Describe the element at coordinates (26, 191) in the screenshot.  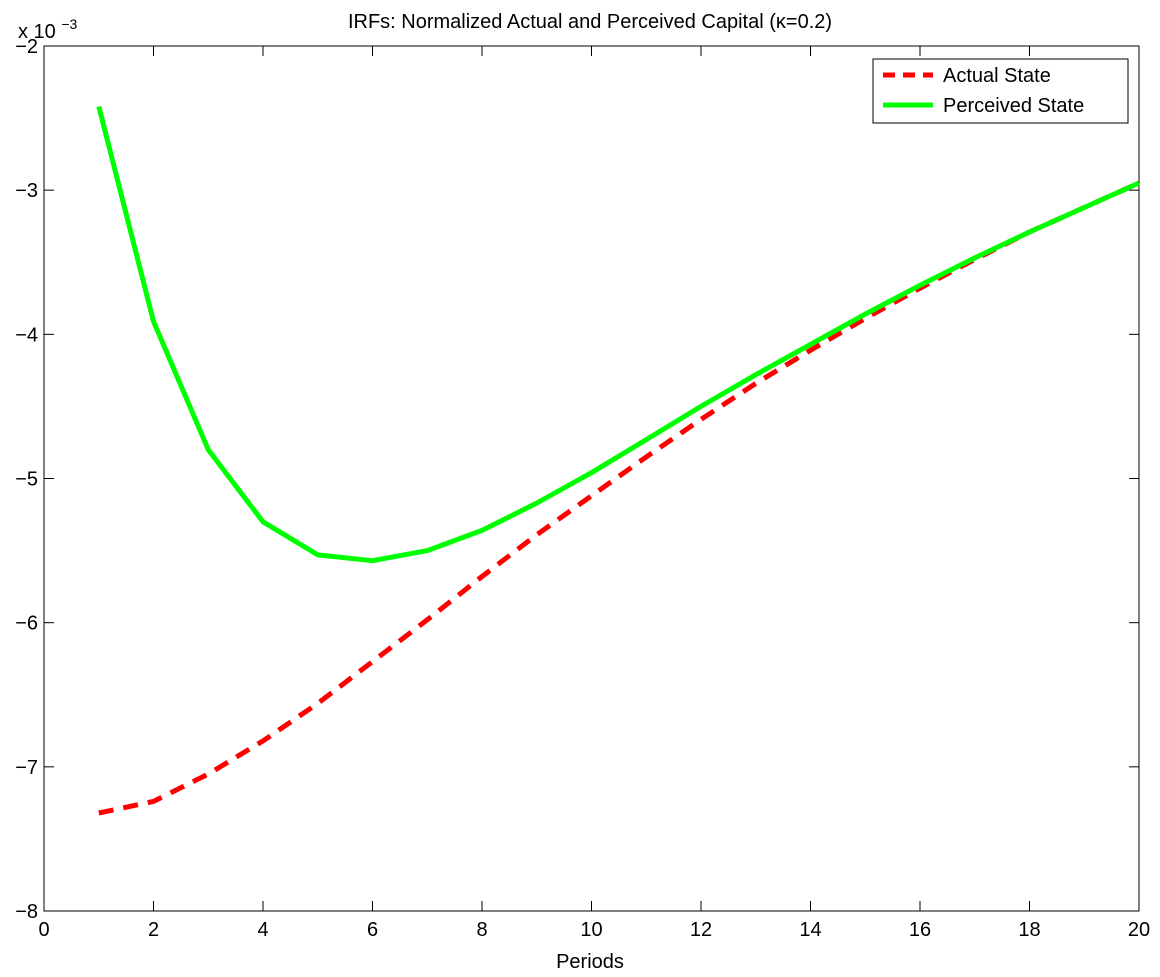
I see `y-tick-label: −3` at that location.